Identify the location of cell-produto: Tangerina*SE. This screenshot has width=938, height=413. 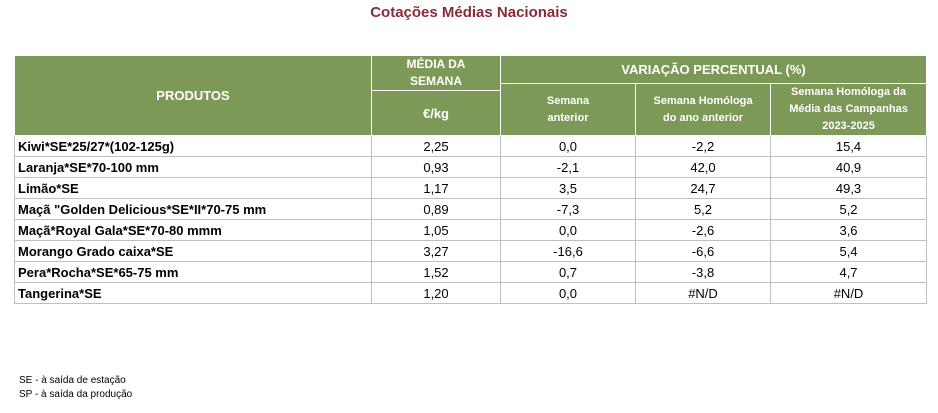
(193, 293).